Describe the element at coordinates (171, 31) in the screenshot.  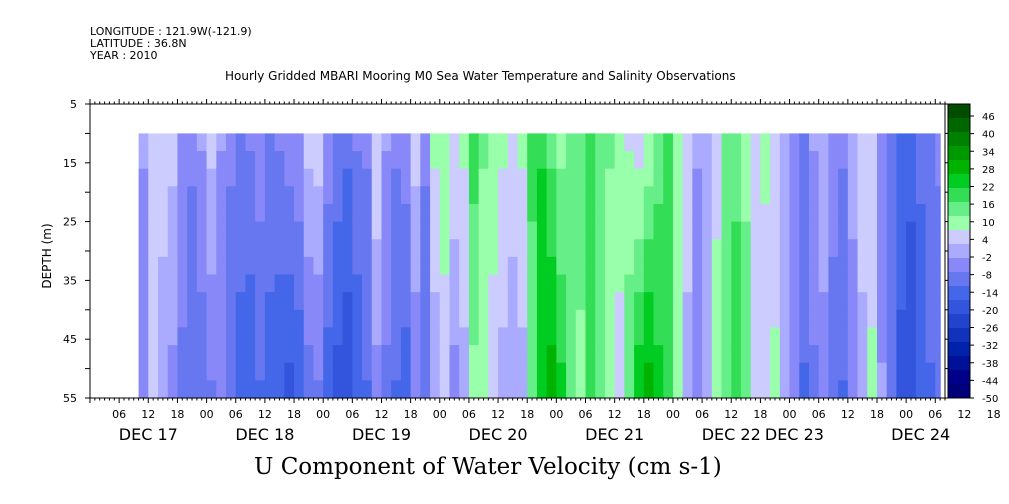
I see `longitude-label: LONGITUDE : 121.9W(-121.9)` at that location.